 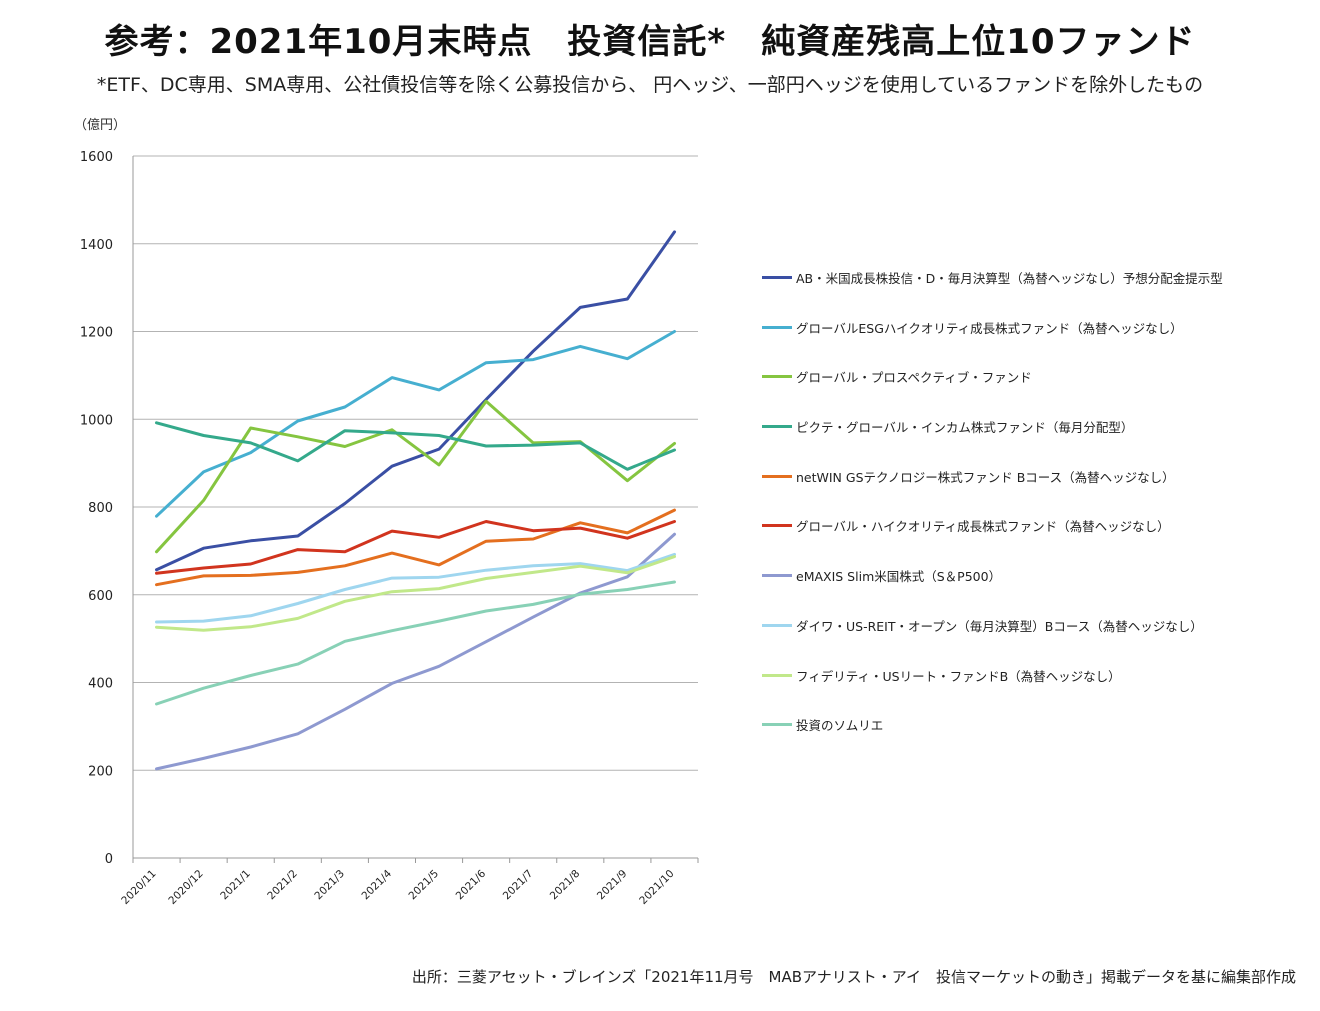 I want to click on legend-label: 投資のソムリエ, so click(x=840, y=726).